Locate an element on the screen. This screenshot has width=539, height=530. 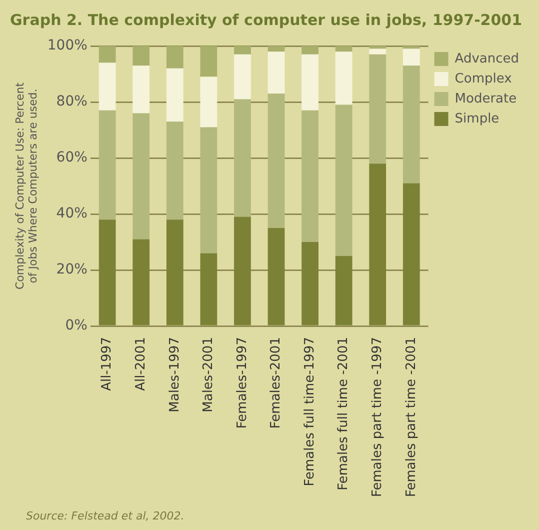
legend-label: Moderate is located at coordinates (485, 98).